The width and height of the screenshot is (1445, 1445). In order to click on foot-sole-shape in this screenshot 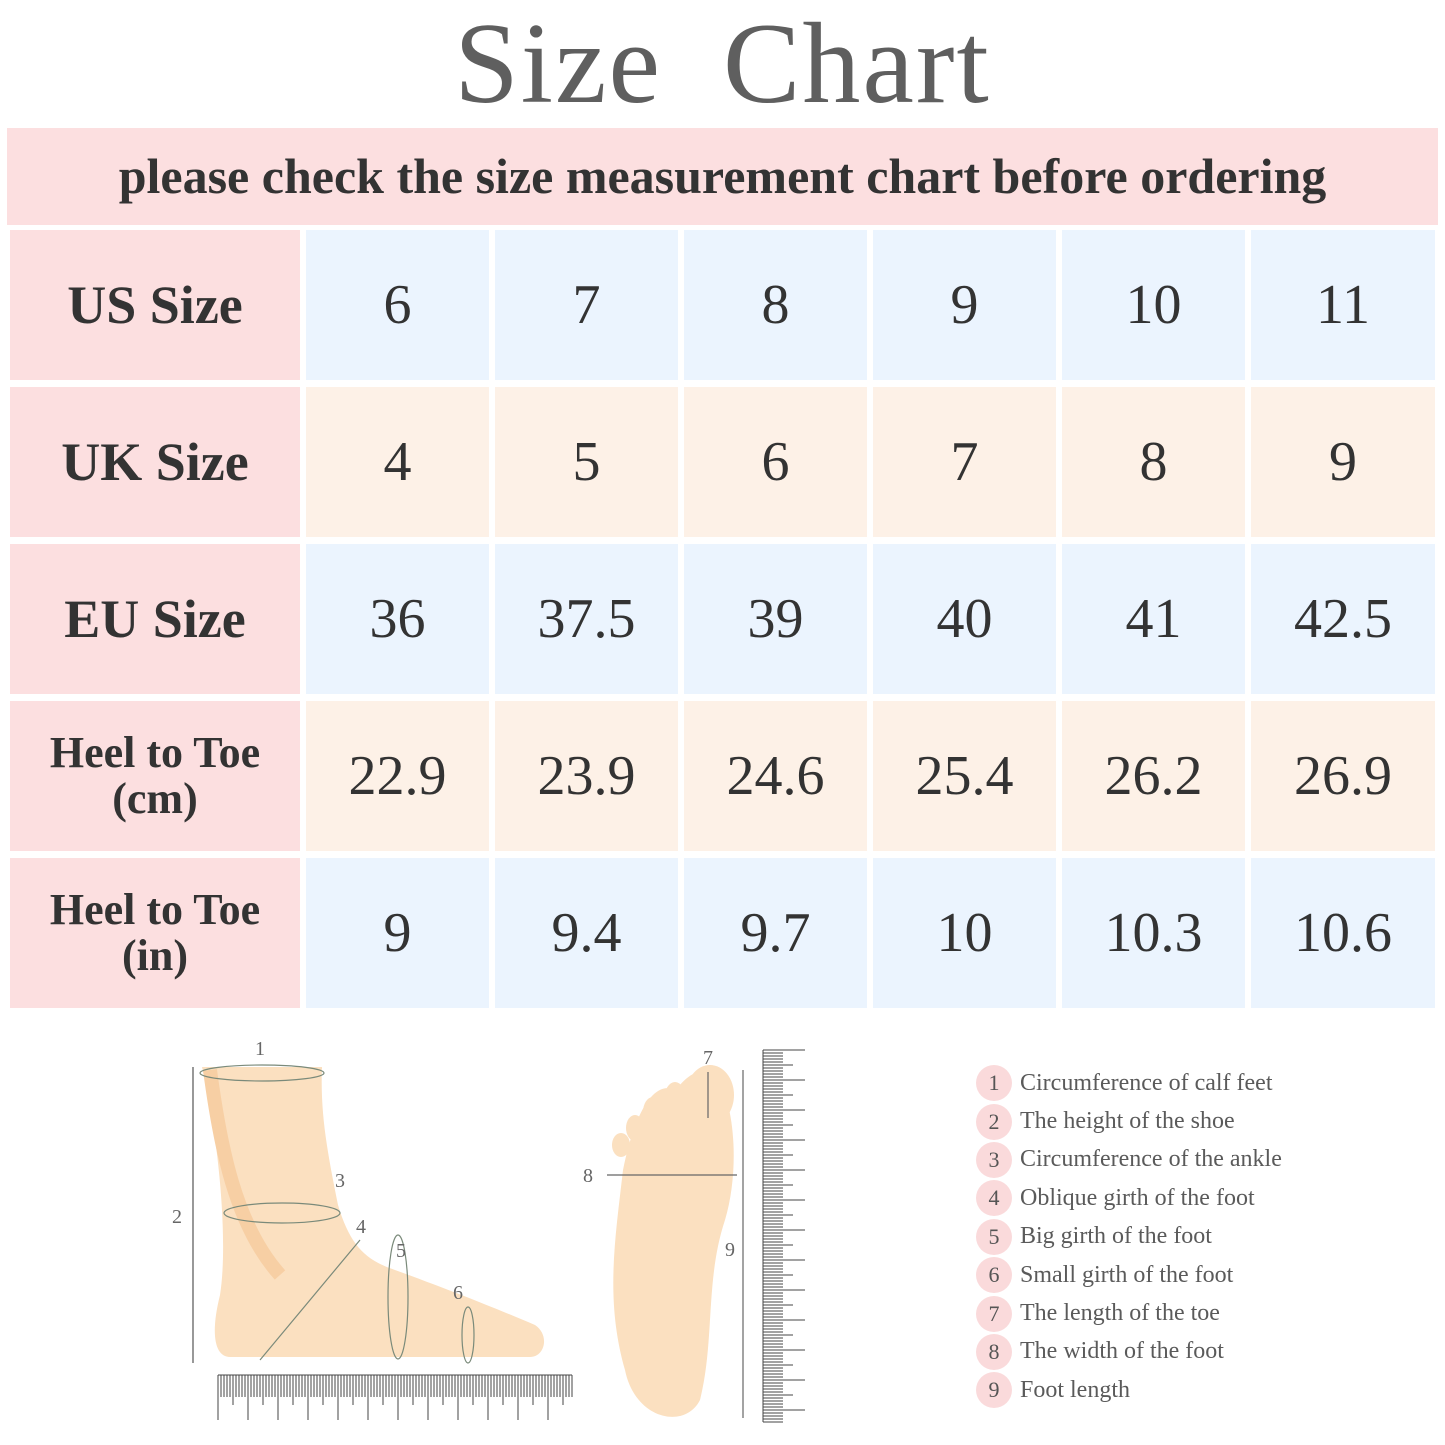, I will do `click(673, 1244)`.